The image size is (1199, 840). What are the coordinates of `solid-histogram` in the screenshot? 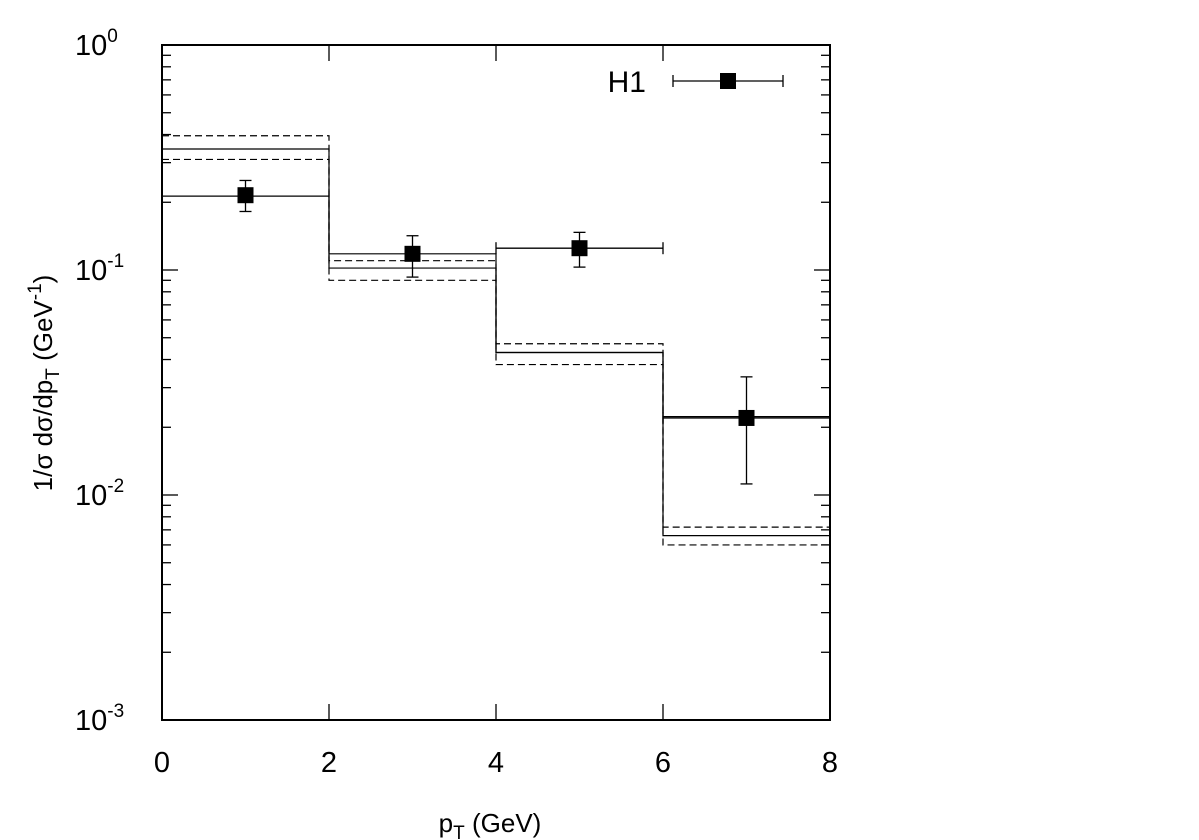 It's located at (496, 306).